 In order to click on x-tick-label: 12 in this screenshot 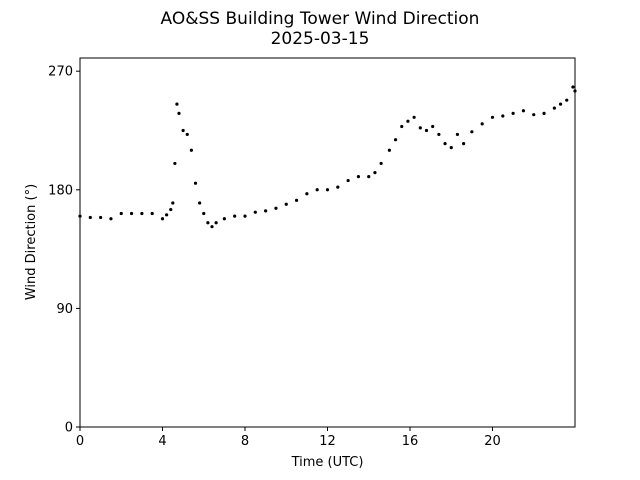, I will do `click(327, 441)`.